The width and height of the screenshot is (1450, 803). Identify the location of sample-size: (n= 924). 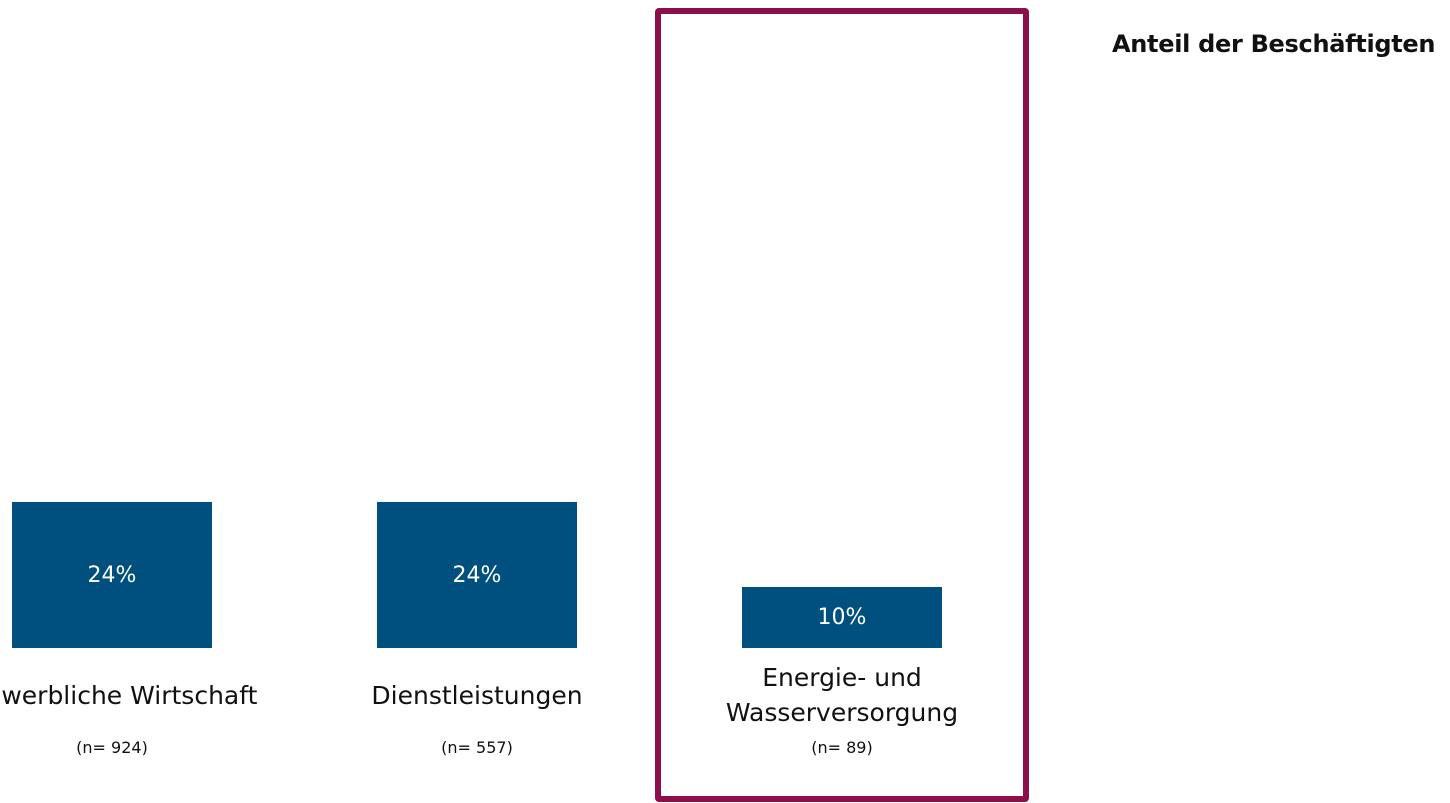
(112, 747).